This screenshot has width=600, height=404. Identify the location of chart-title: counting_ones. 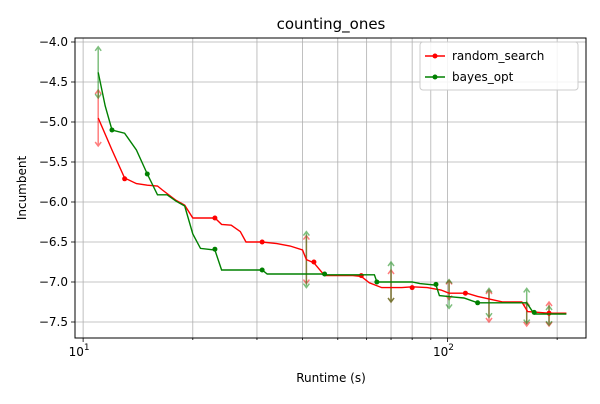
(331, 24).